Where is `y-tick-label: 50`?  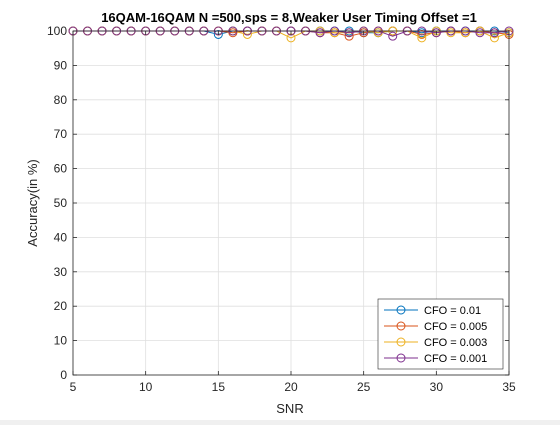
y-tick-label: 50 is located at coordinates (61, 203).